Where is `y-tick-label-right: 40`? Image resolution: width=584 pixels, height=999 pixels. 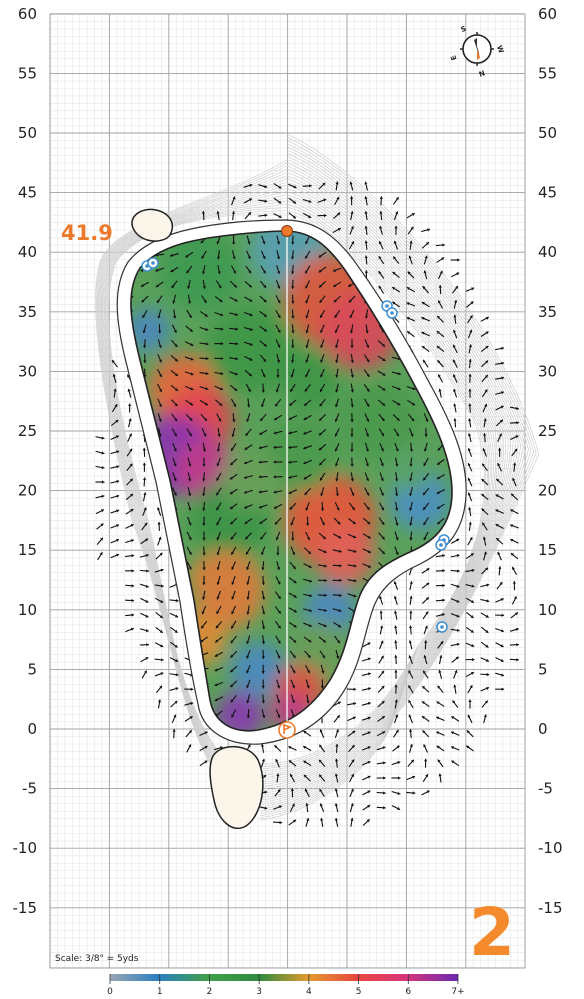
y-tick-label-right: 40 is located at coordinates (547, 252).